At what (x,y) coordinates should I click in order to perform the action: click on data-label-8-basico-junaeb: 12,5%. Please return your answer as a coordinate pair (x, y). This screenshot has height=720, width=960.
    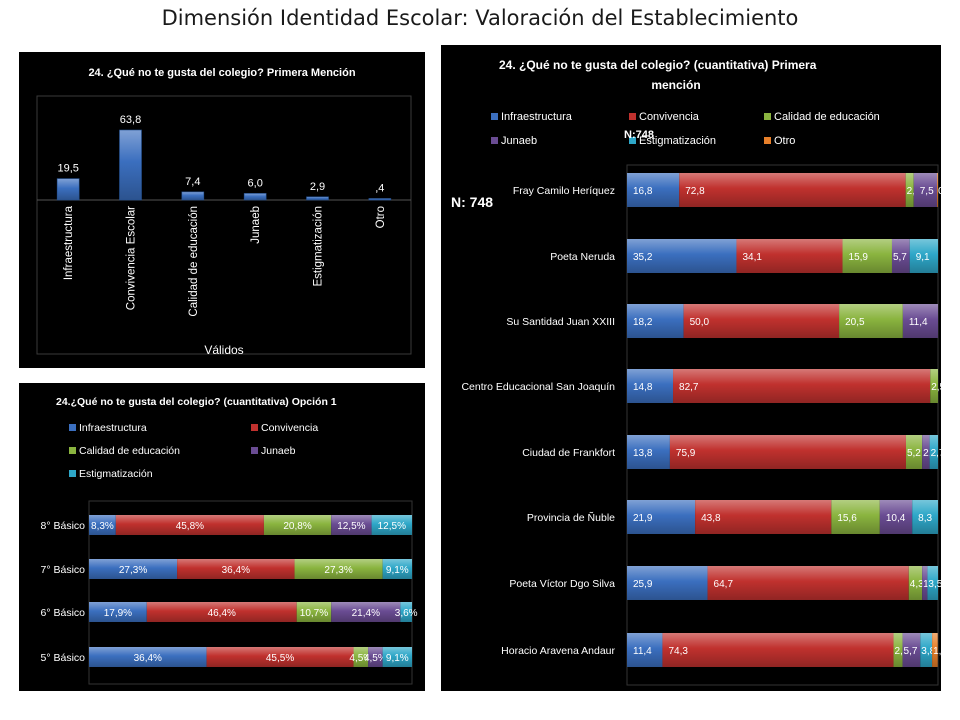
    Looking at the image, I should click on (351, 526).